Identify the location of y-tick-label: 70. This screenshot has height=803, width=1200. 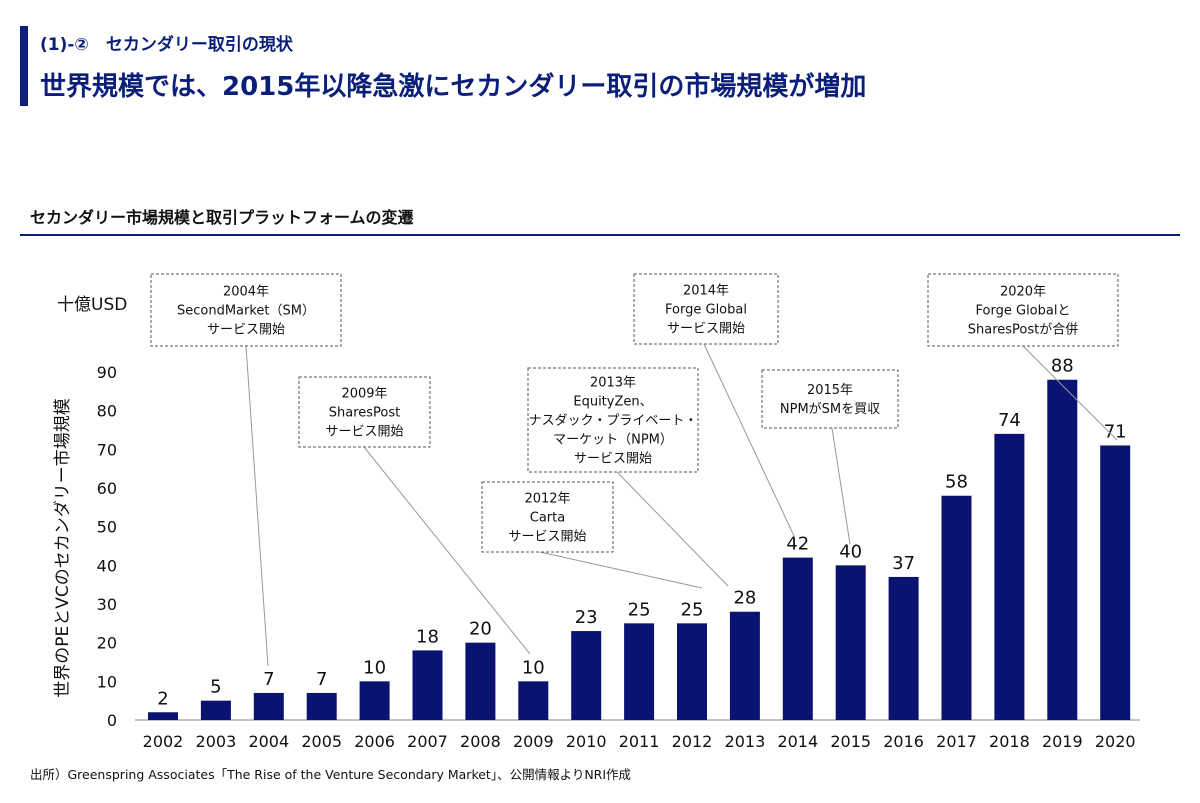
(107, 449).